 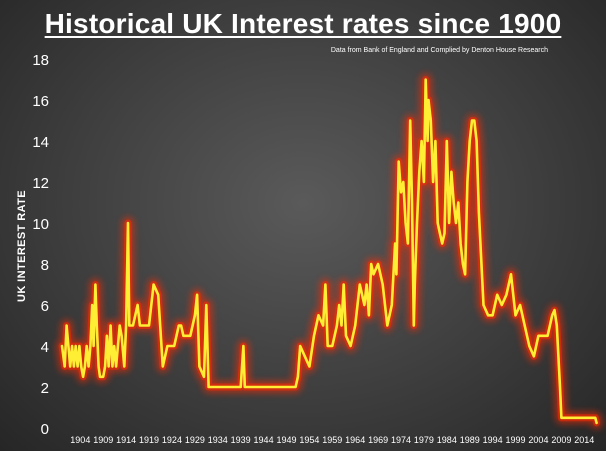 What do you see at coordinates (40, 142) in the screenshot?
I see `y-tick-label: 14` at bounding box center [40, 142].